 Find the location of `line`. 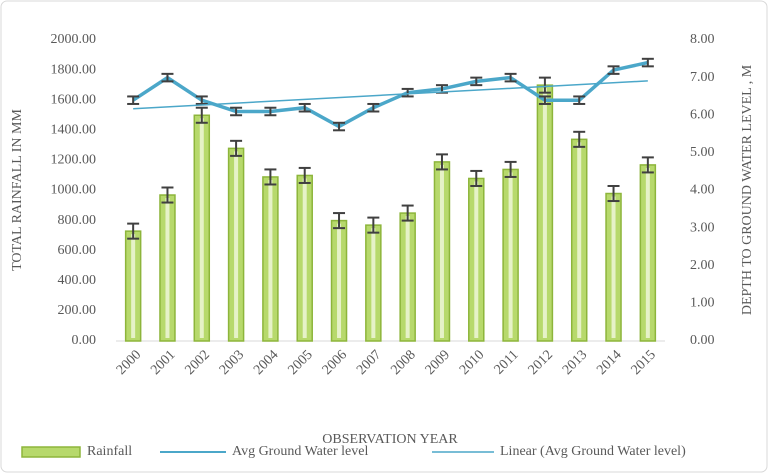

line is located at coordinates (390, 94).